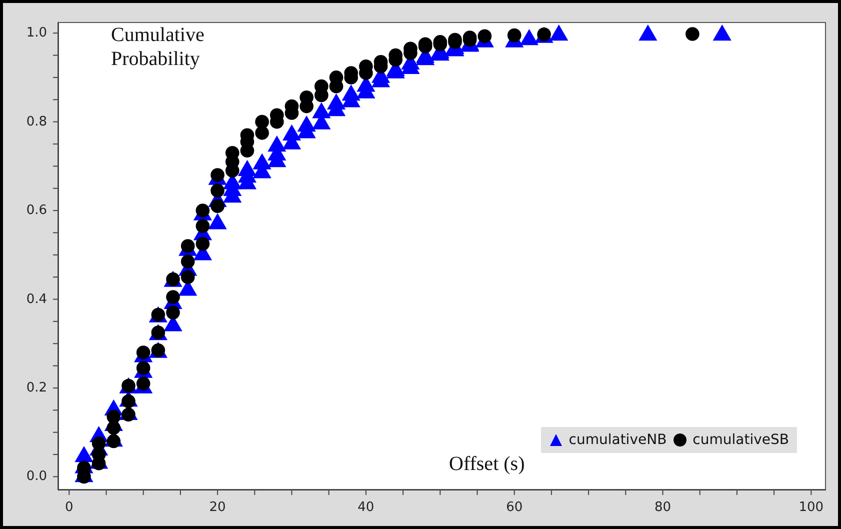  Describe the element at coordinates (36, 210) in the screenshot. I see `y-tick-label: 0.6` at that location.